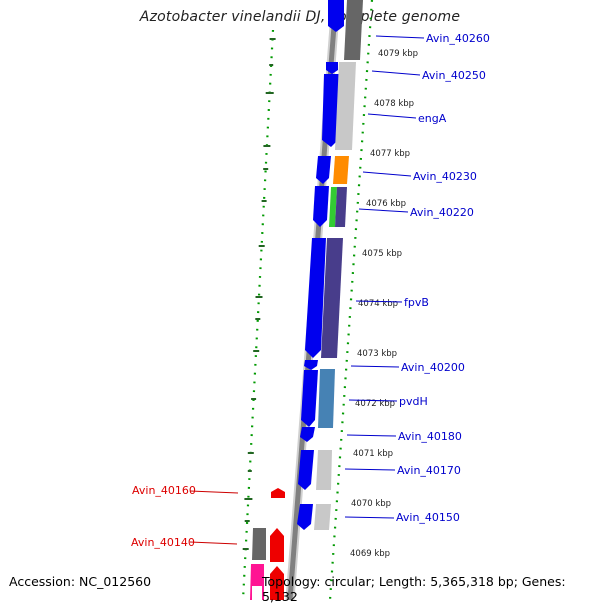 This screenshot has width=600, height=604. What do you see at coordinates (373, 454) in the screenshot?
I see `kbp-tick-label: 4071 kbp` at bounding box center [373, 454].